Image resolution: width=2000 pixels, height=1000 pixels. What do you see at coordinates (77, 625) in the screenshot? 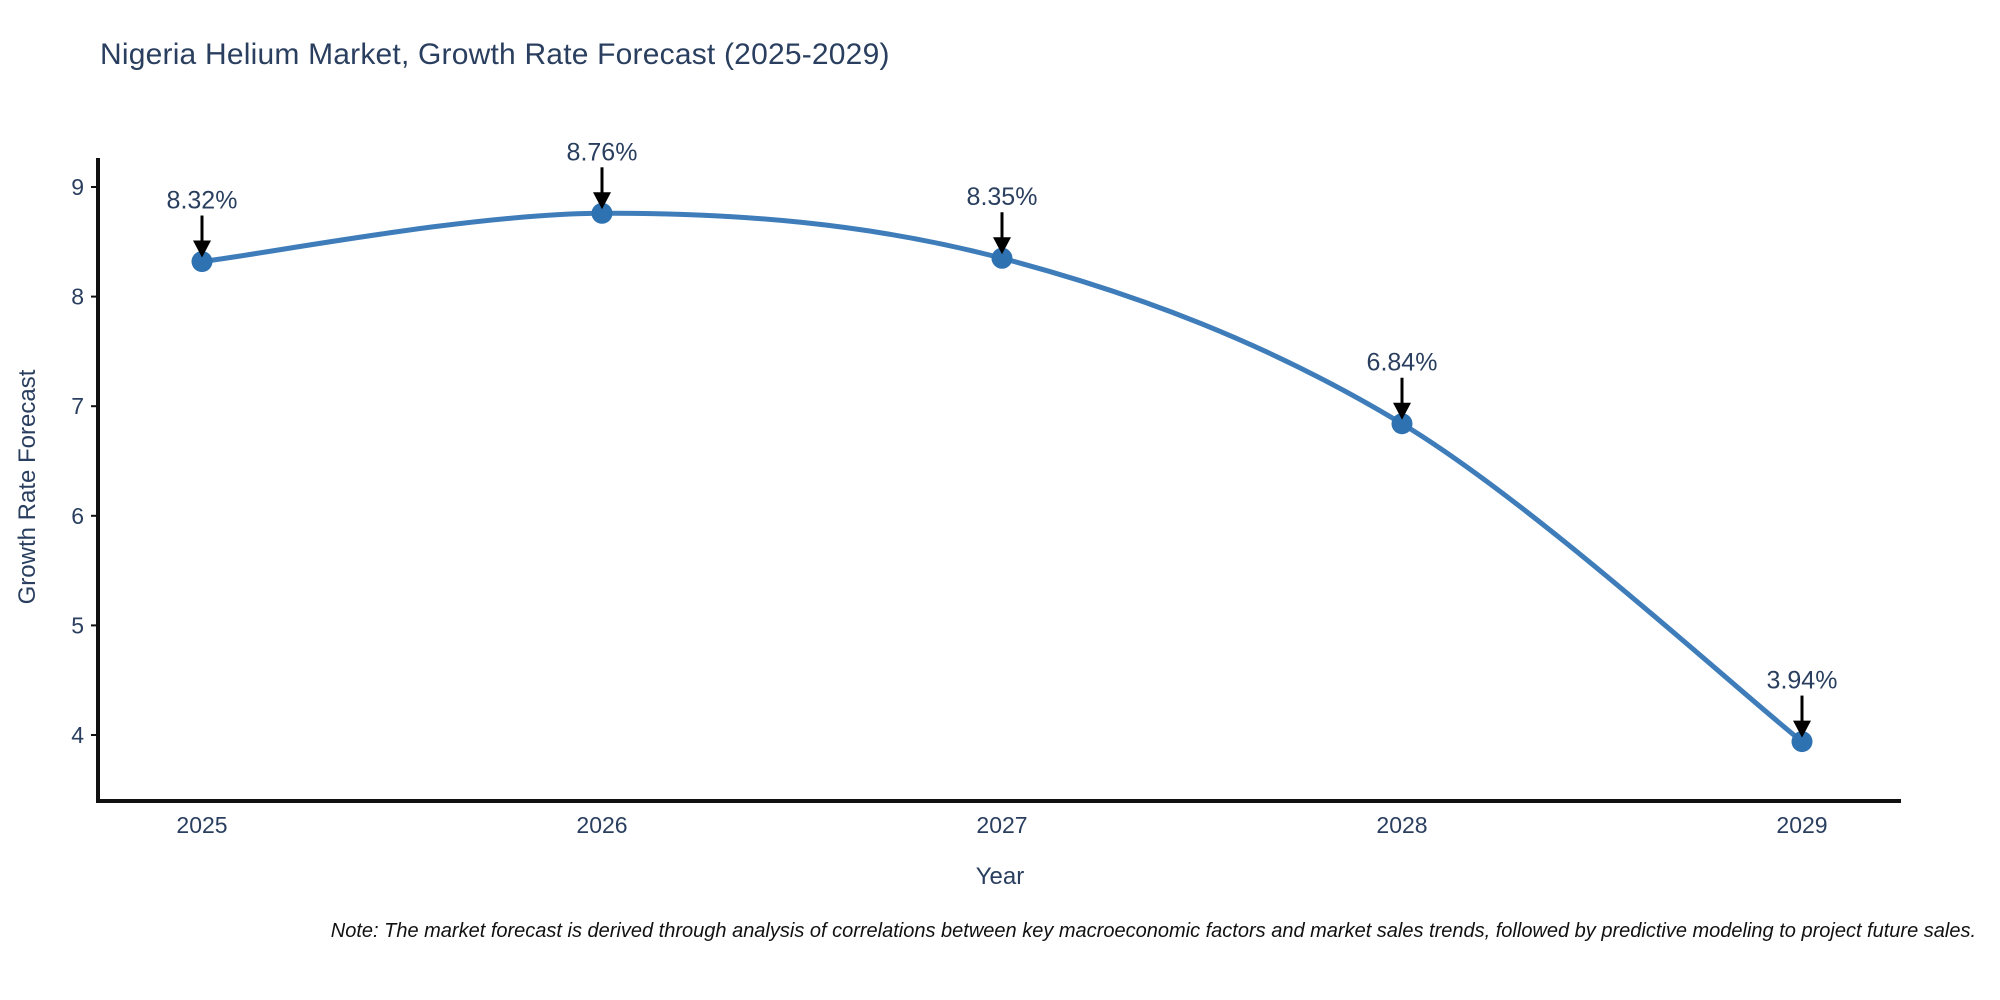
I see `y-tick-label: 5` at bounding box center [77, 625].